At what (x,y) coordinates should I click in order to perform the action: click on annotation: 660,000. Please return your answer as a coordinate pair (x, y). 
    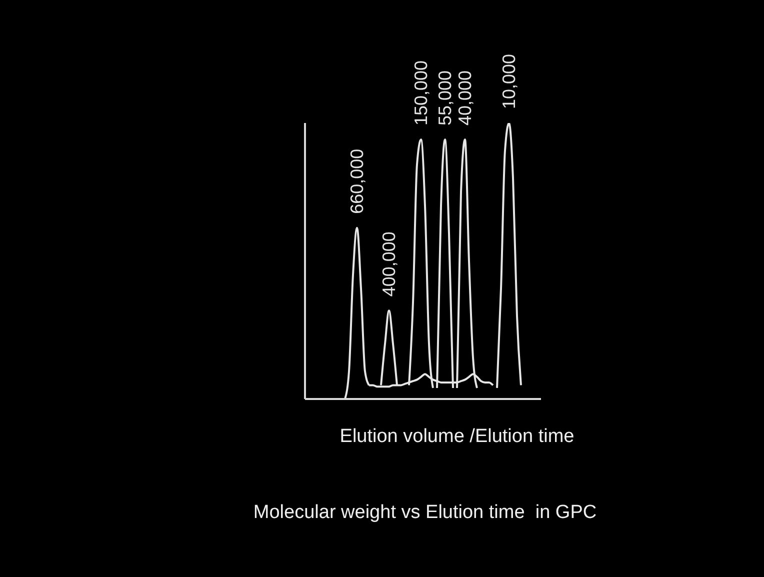
    Looking at the image, I should click on (357, 181).